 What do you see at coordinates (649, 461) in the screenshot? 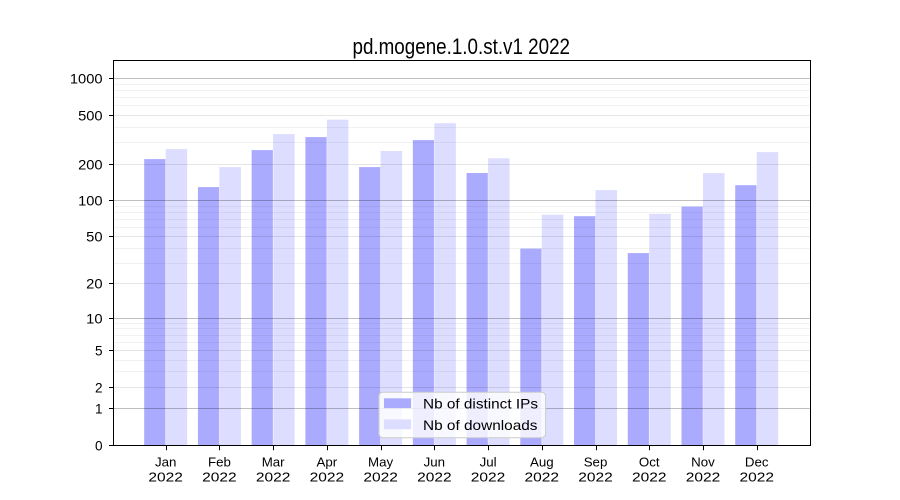
I see `svg-text: Oct` at bounding box center [649, 461].